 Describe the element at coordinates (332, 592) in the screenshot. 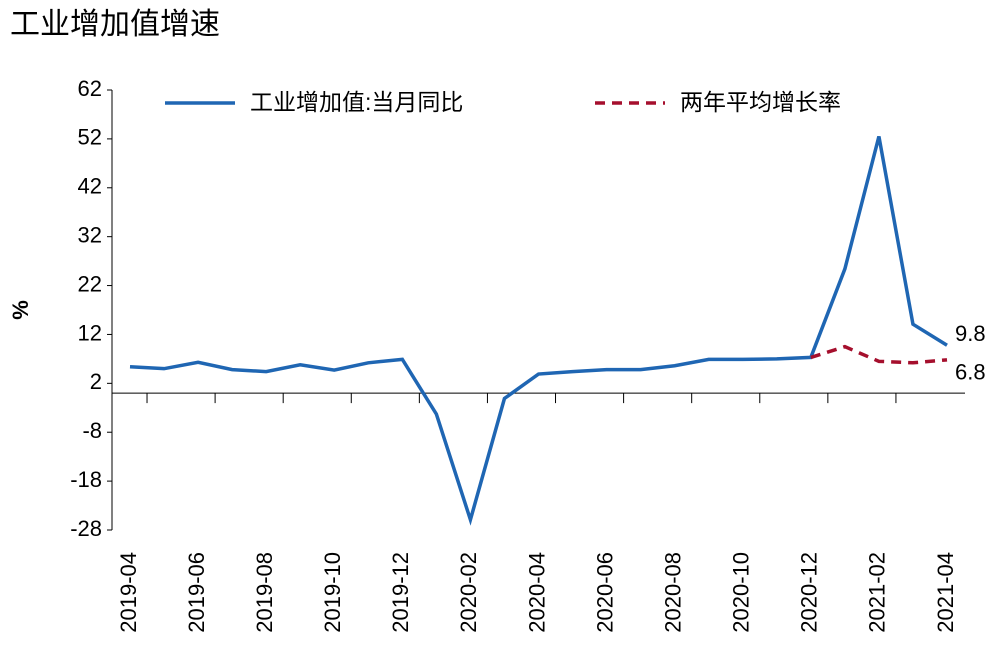

I see `x-tick-label: 2019-10` at that location.